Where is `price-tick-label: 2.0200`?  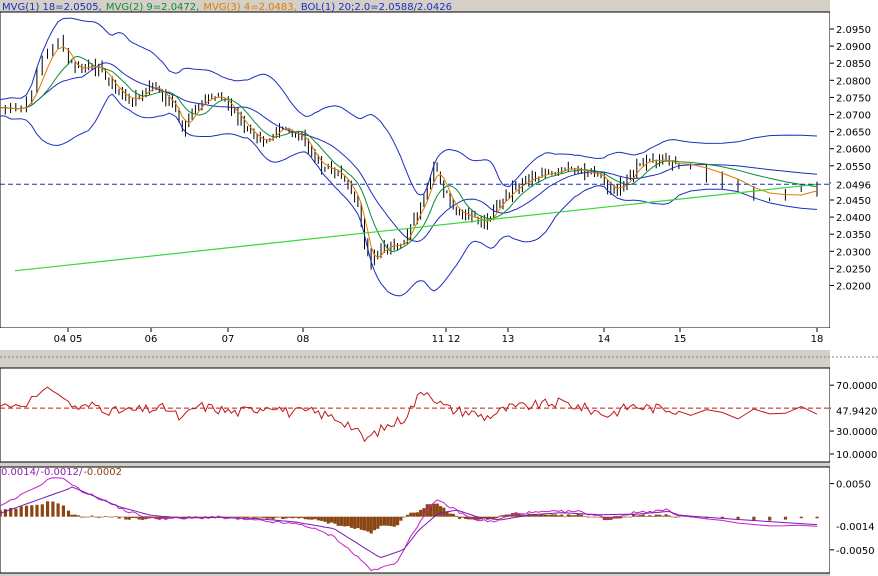
price-tick-label: 2.0200 is located at coordinates (853, 287).